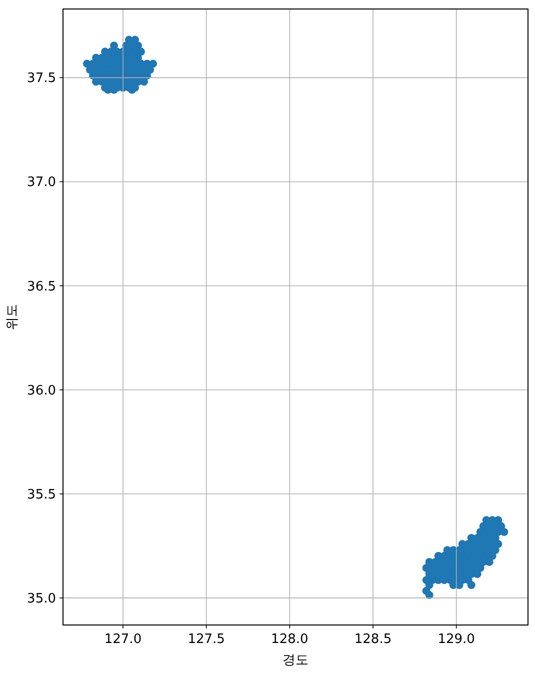 The width and height of the screenshot is (535, 677). I want to click on x-tick-label: 128.0, so click(289, 639).